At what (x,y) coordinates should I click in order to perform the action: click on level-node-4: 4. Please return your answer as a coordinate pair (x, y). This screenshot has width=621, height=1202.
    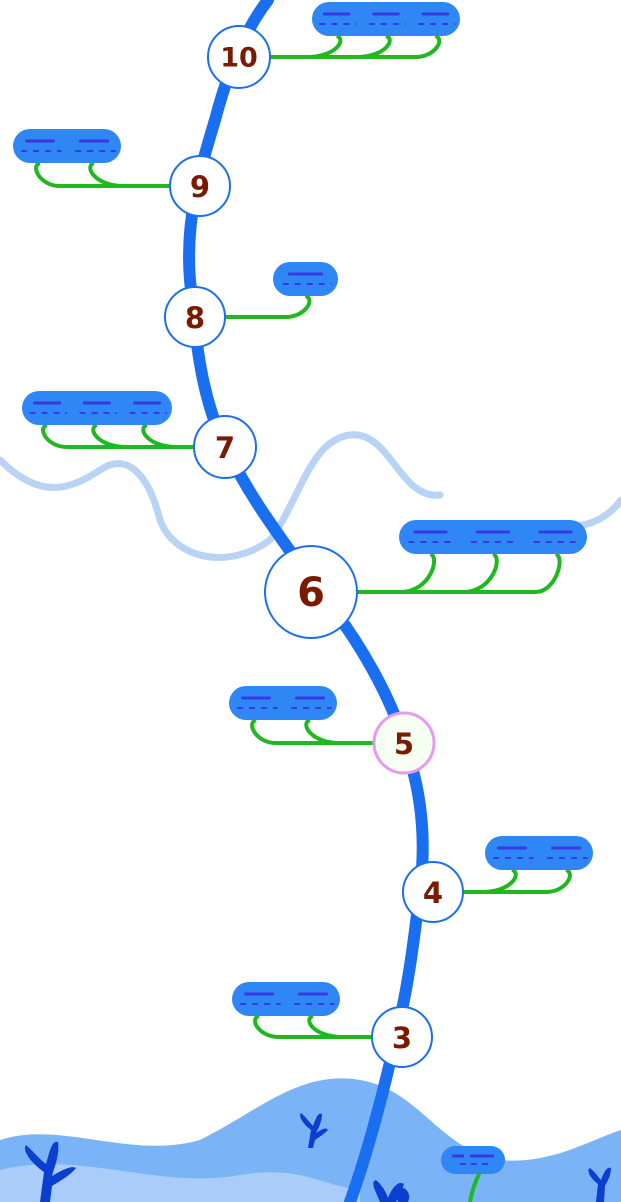
    Looking at the image, I should click on (433, 892).